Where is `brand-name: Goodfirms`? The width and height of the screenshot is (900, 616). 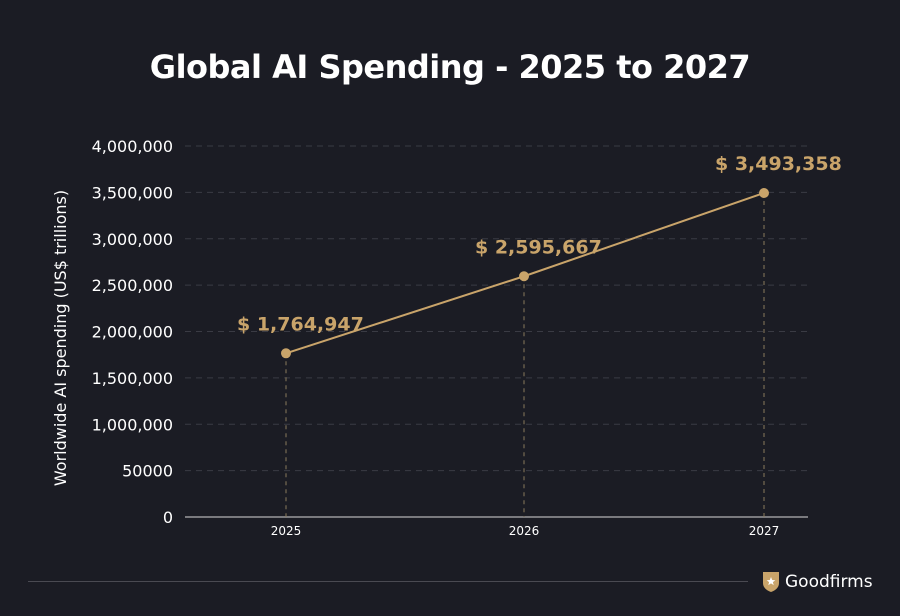
brand-name: Goodfirms is located at coordinates (829, 582).